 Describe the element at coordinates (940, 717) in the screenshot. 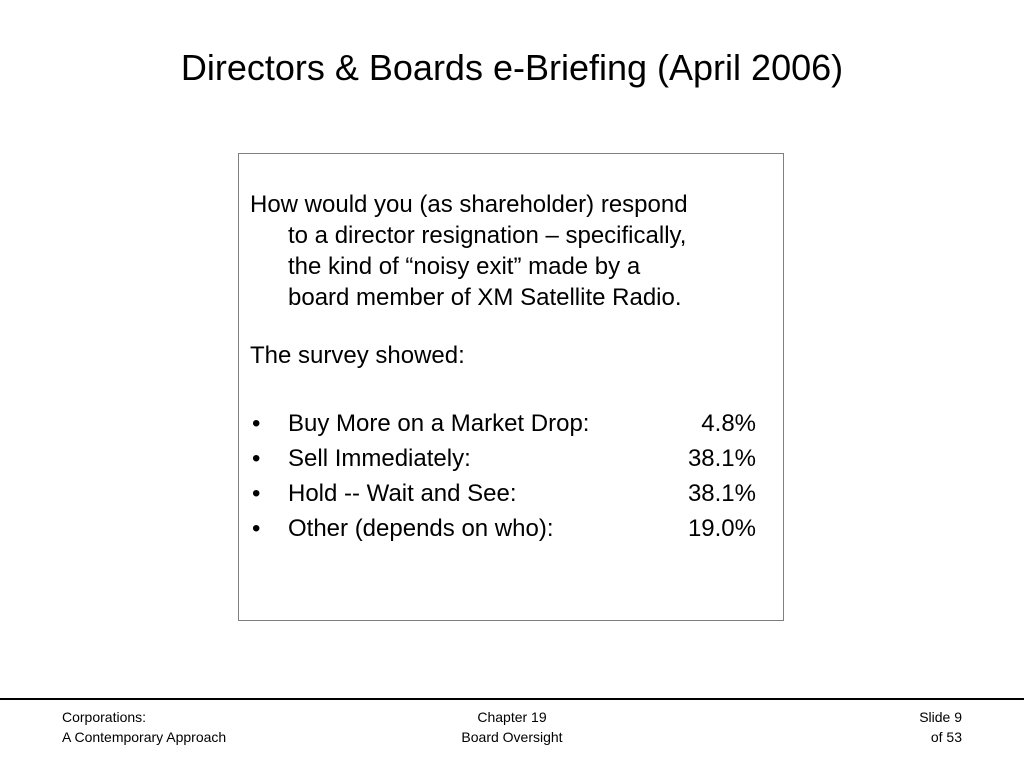

I see `footer-text: Slide 9` at that location.